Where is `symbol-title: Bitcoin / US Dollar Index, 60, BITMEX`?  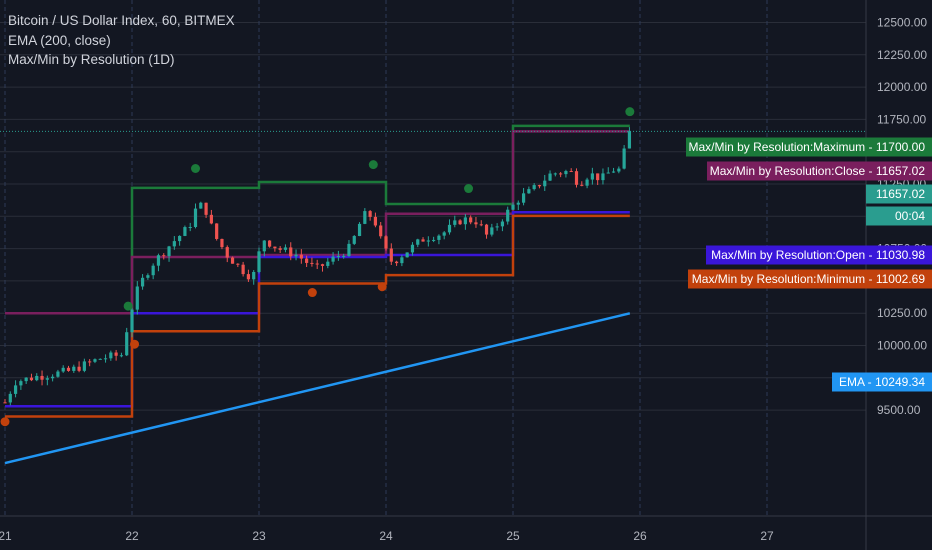 symbol-title: Bitcoin / US Dollar Index, 60, BITMEX is located at coordinates (121, 20).